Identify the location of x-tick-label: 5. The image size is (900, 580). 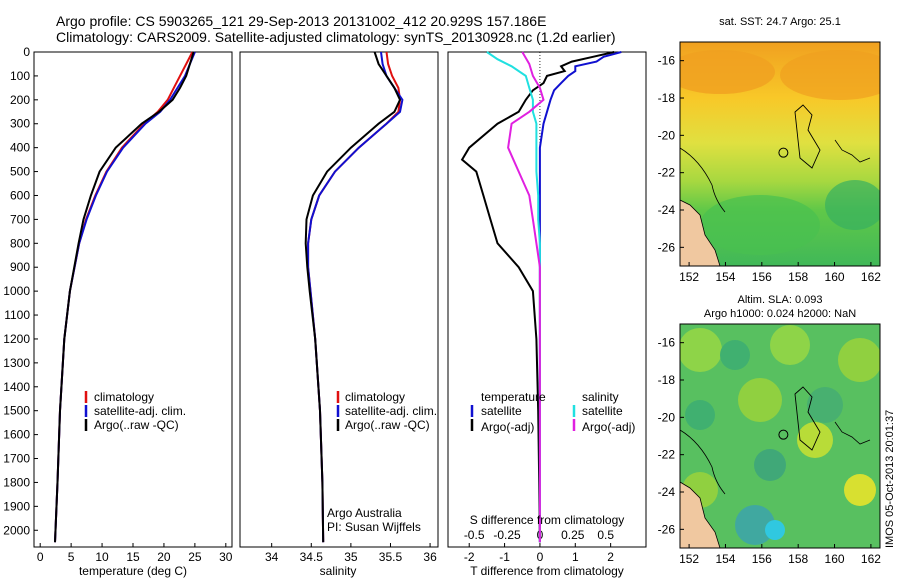
(71, 557).